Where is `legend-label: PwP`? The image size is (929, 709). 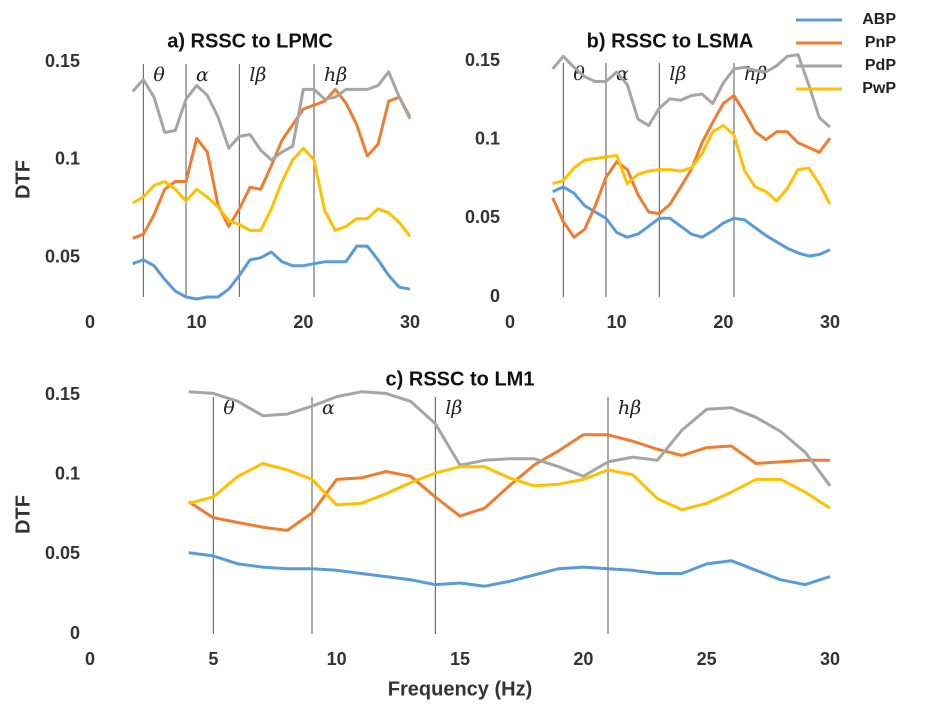 legend-label: PwP is located at coordinates (879, 88).